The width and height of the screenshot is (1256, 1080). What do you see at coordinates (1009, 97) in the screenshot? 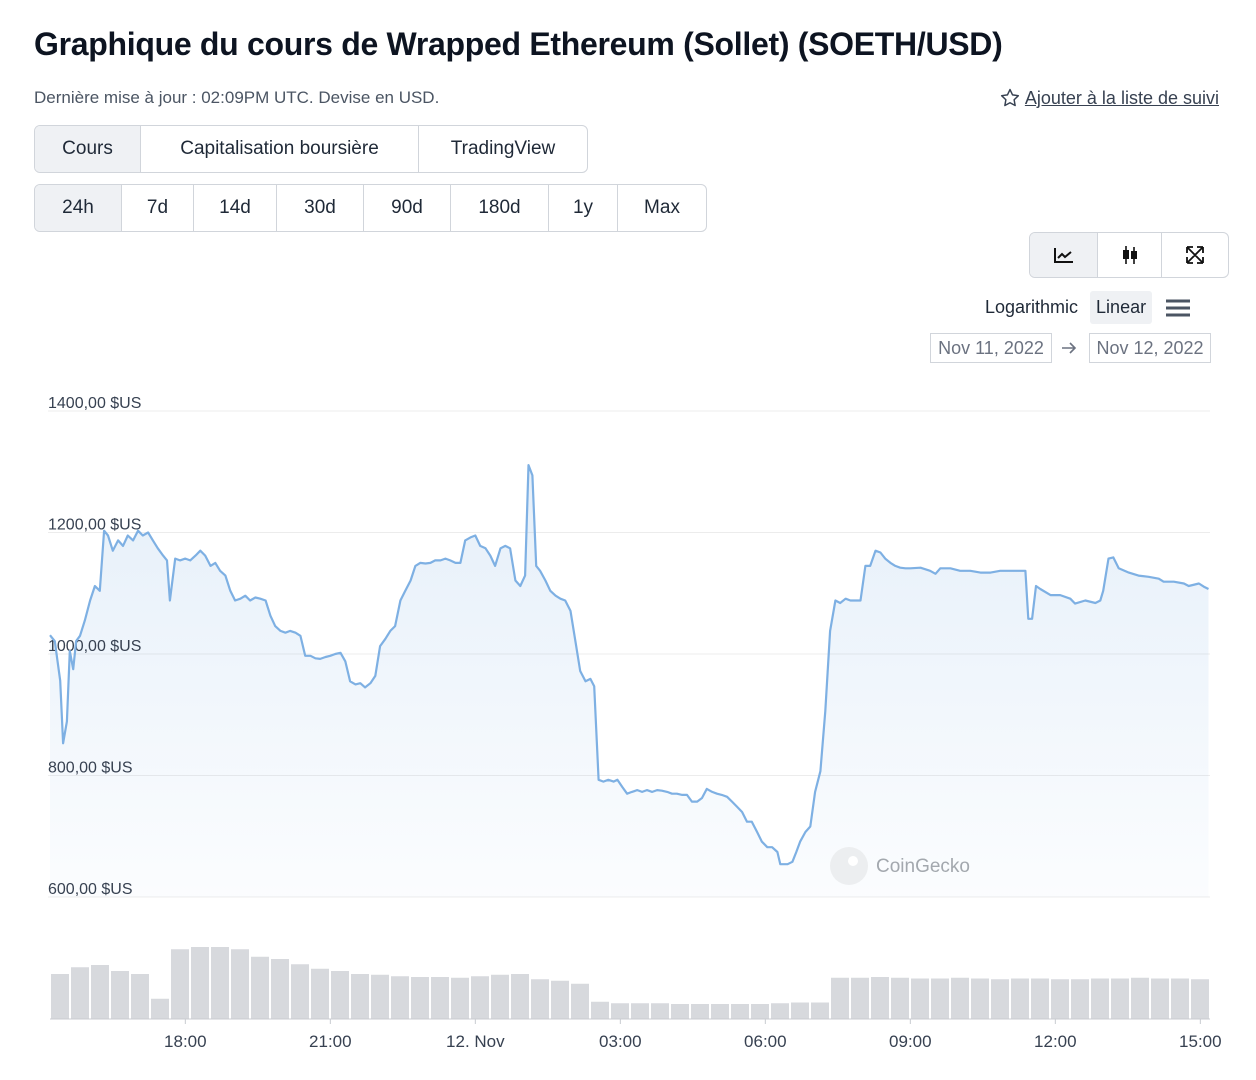
I see `star-icon` at bounding box center [1009, 97].